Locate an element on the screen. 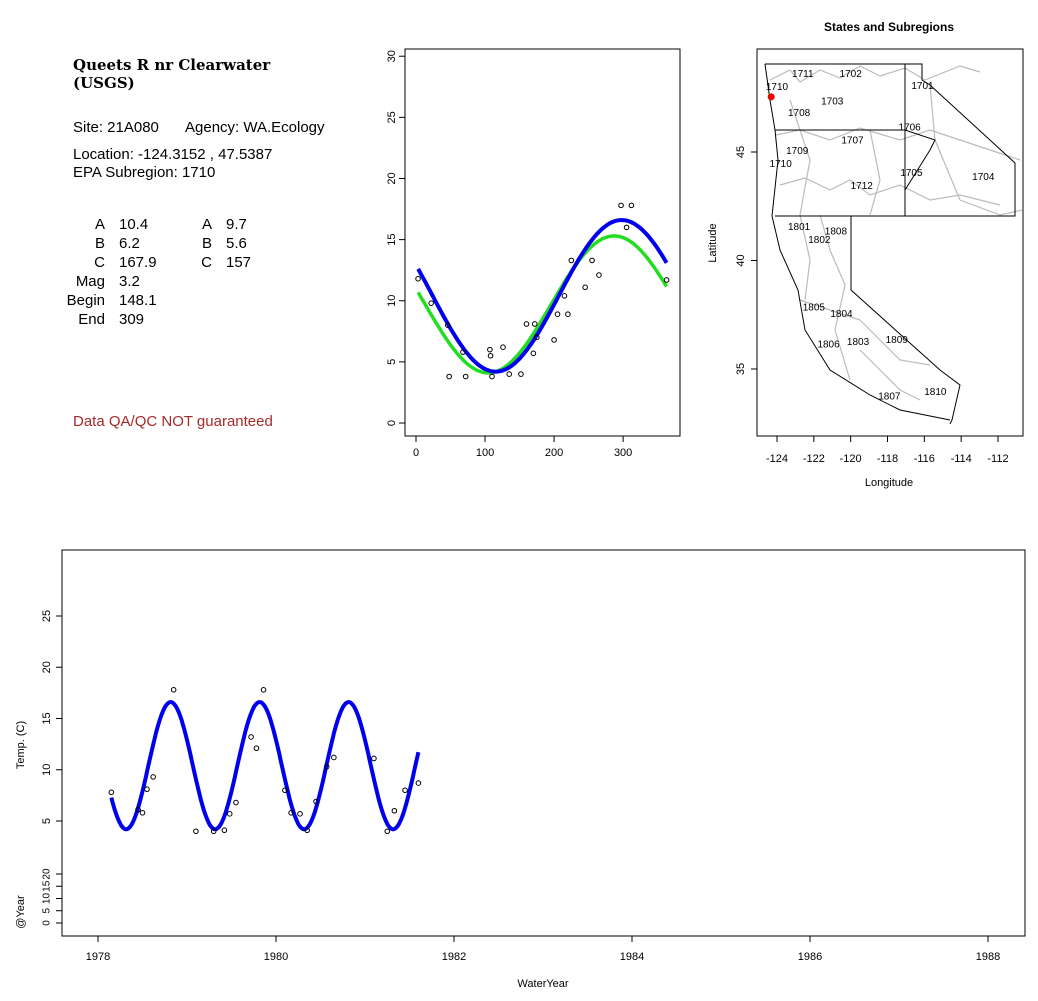 The height and width of the screenshot is (1001, 1038). x-tick-label: 200 is located at coordinates (554, 453).